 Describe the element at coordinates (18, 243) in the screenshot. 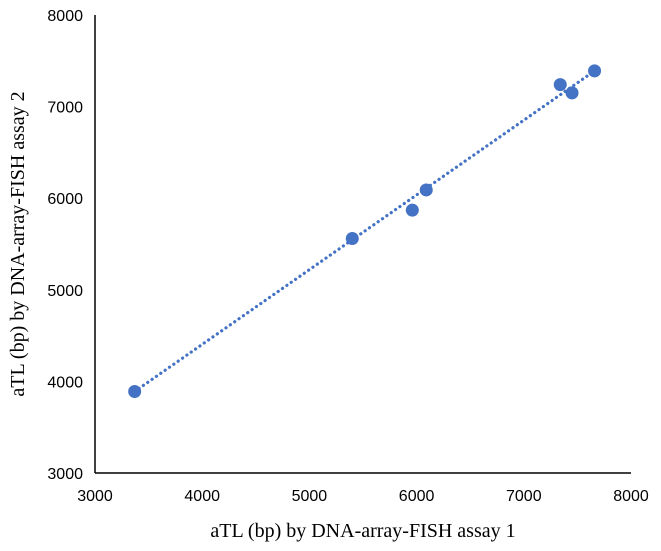

I see `y-axis-title: aTL (bp) by DNA-array-FISH assay 2` at that location.